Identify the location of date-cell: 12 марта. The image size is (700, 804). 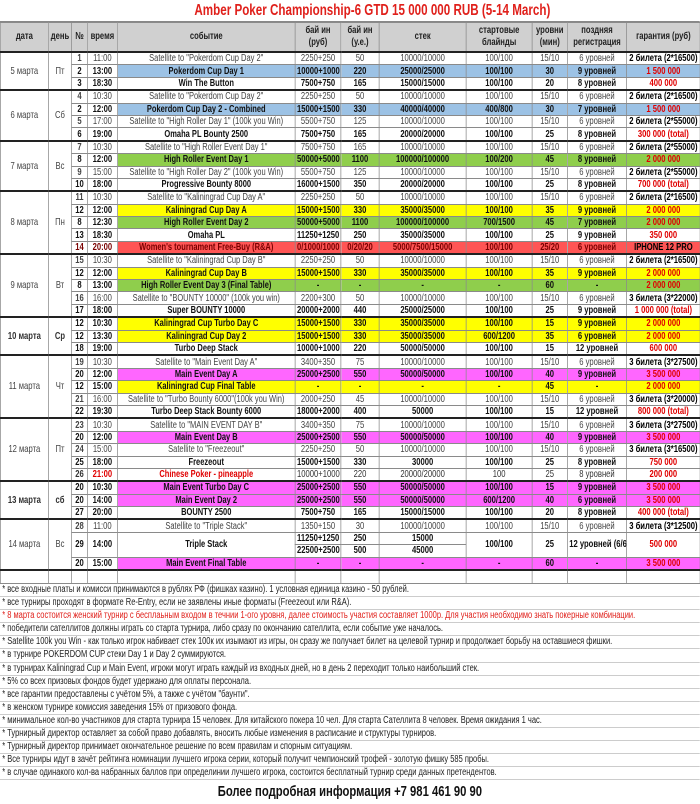
(24, 449).